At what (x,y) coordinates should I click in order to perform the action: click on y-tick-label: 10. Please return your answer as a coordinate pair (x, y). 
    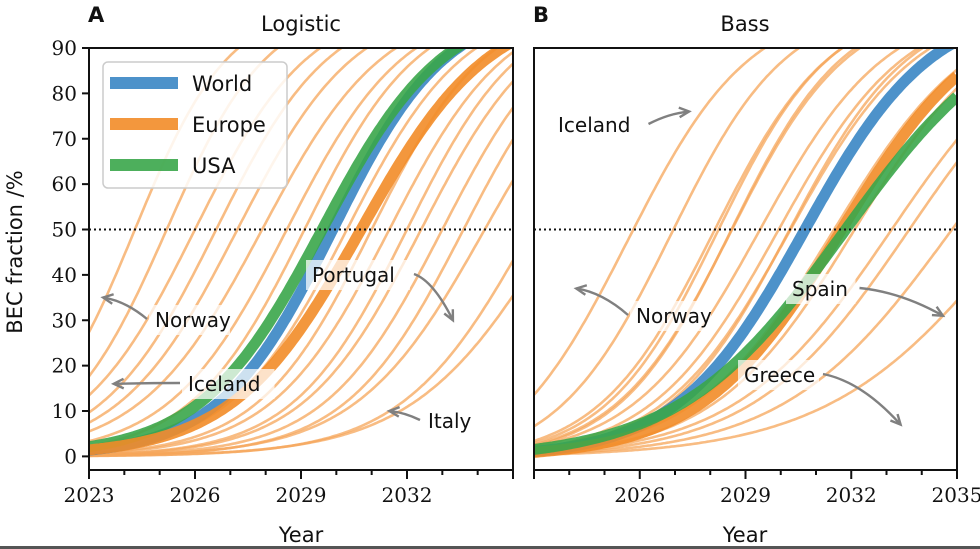
    Looking at the image, I should click on (64, 411).